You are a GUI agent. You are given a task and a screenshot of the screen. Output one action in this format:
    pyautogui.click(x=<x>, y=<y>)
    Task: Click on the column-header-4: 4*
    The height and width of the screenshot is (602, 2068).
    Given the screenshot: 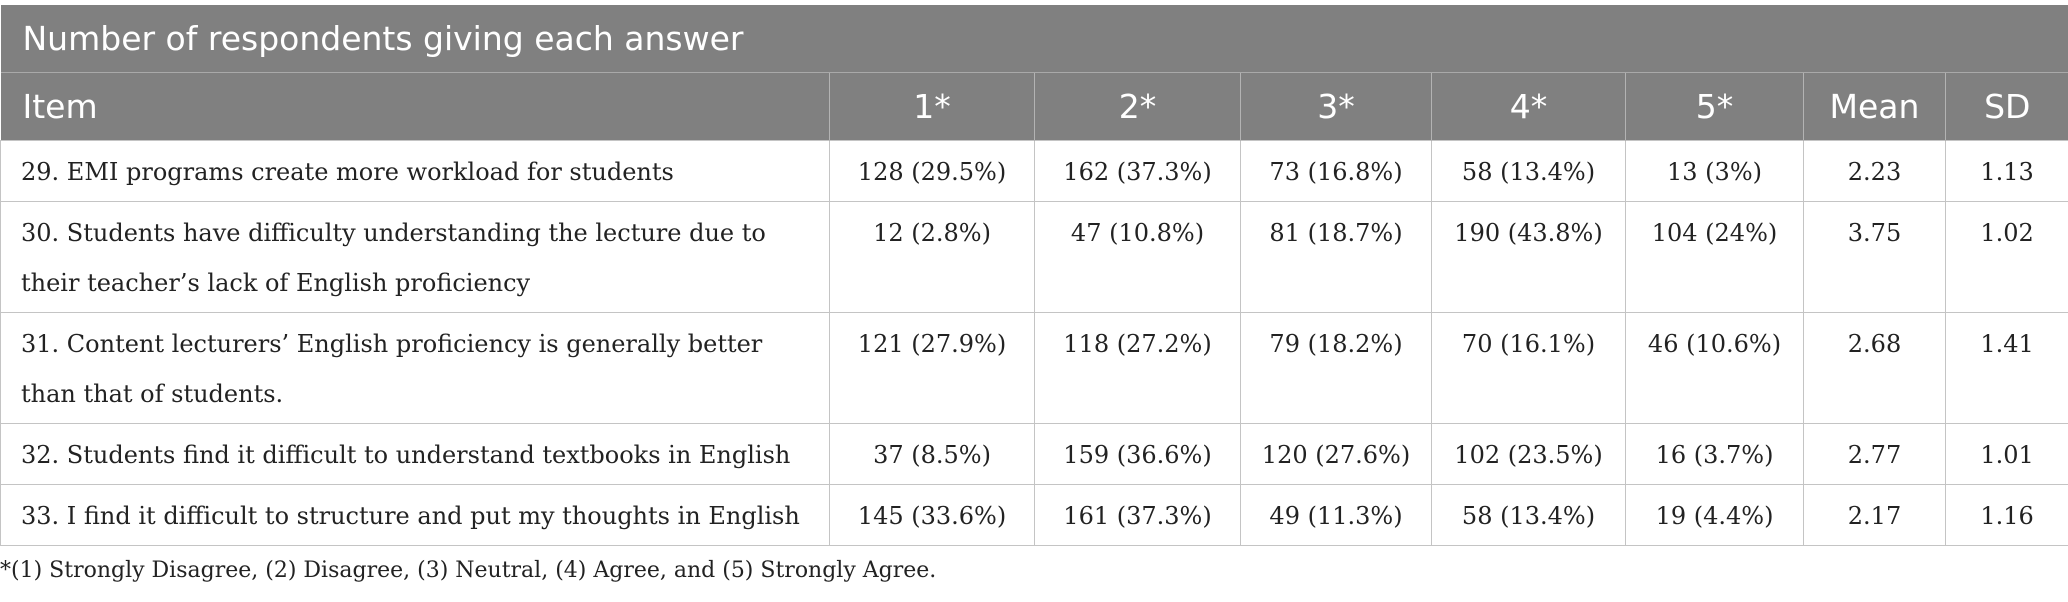 What is the action you would take?
    pyautogui.click(x=1528, y=106)
    